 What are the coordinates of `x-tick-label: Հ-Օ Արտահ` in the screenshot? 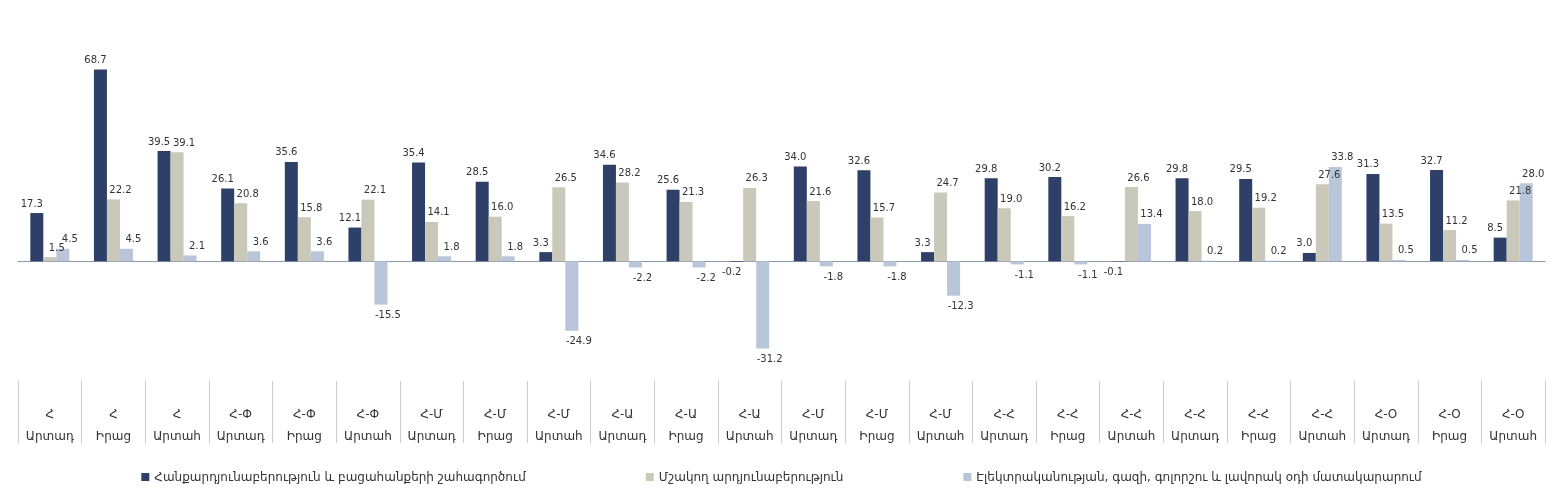 It's located at (1513, 425).